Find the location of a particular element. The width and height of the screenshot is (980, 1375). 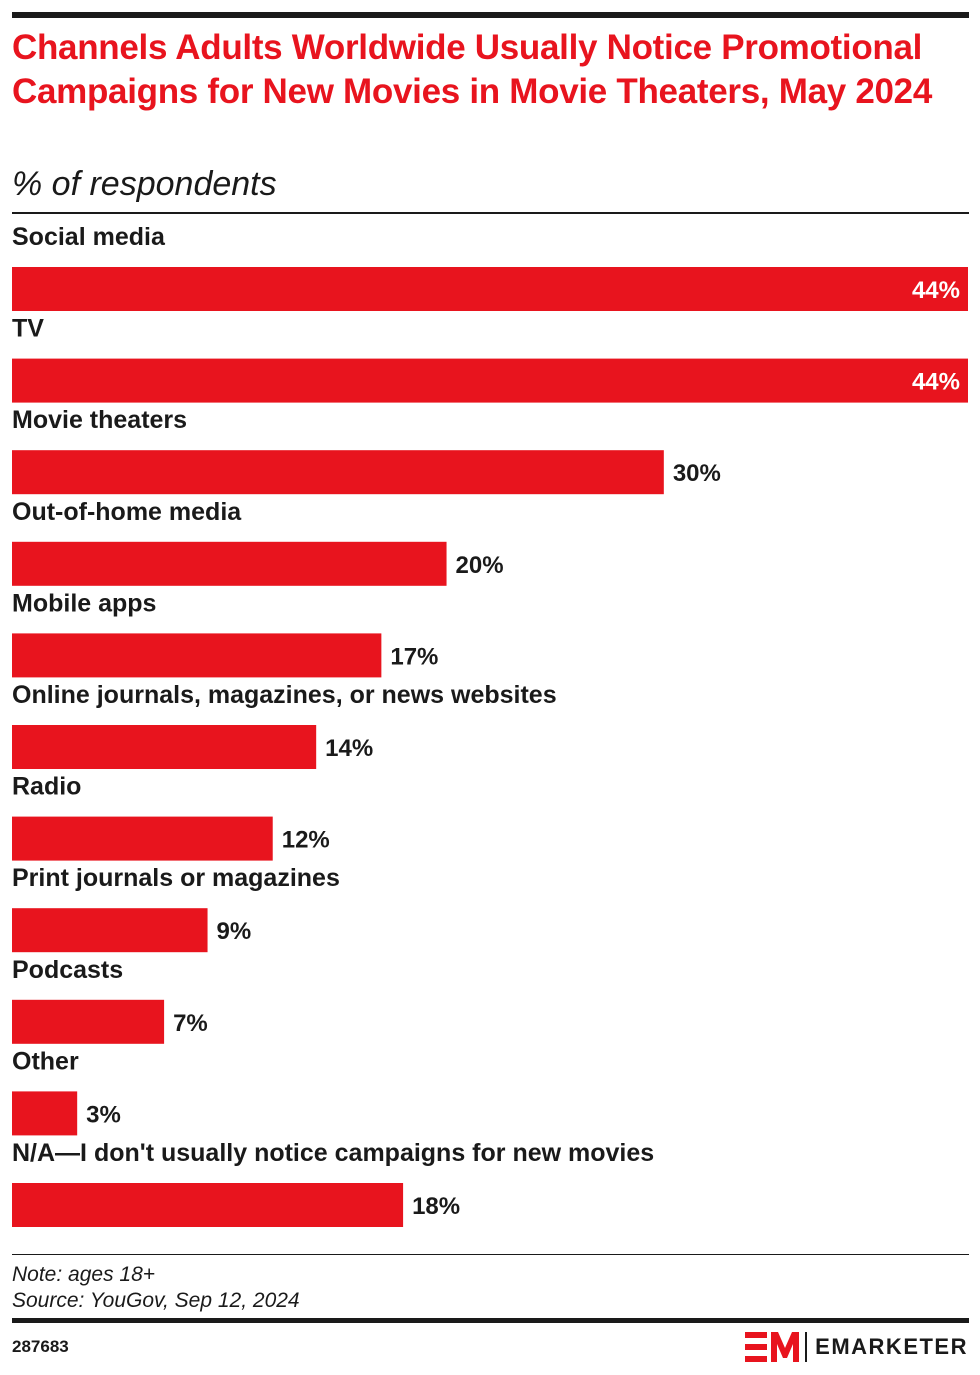

bar-radio is located at coordinates (142, 838).